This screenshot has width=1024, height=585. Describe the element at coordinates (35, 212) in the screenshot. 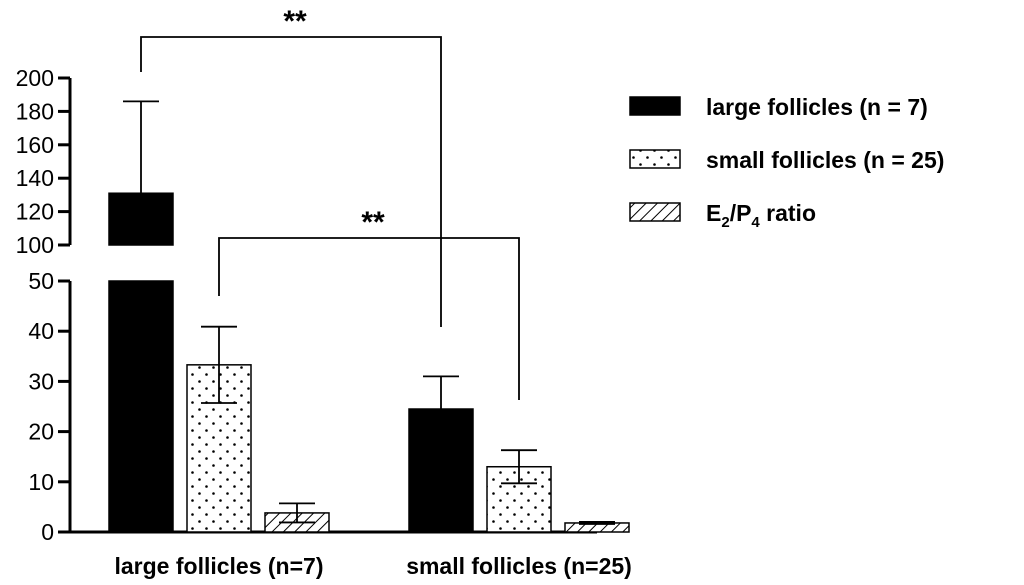

I see `y-tick-label: 120` at that location.